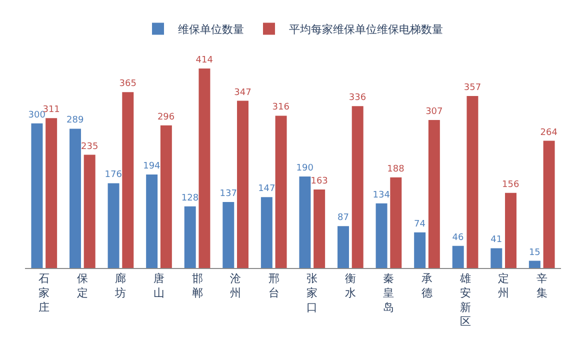  What do you see at coordinates (312, 293) in the screenshot?
I see `x-tick-label: 张家口` at bounding box center [312, 293].